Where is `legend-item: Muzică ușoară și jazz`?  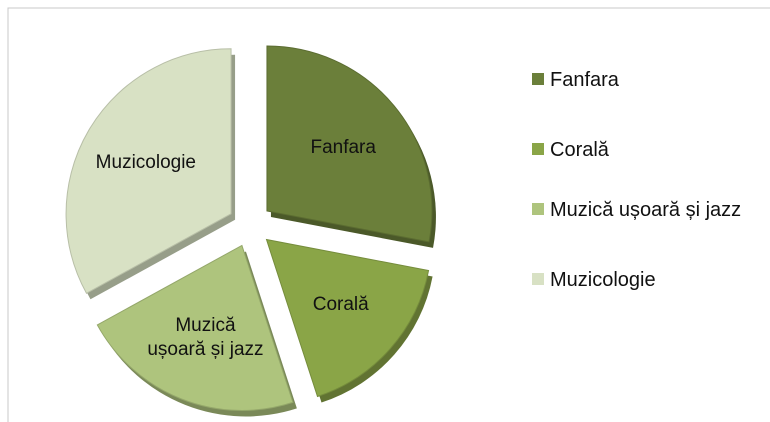 legend-item: Muzică ușoară și jazz is located at coordinates (644, 210).